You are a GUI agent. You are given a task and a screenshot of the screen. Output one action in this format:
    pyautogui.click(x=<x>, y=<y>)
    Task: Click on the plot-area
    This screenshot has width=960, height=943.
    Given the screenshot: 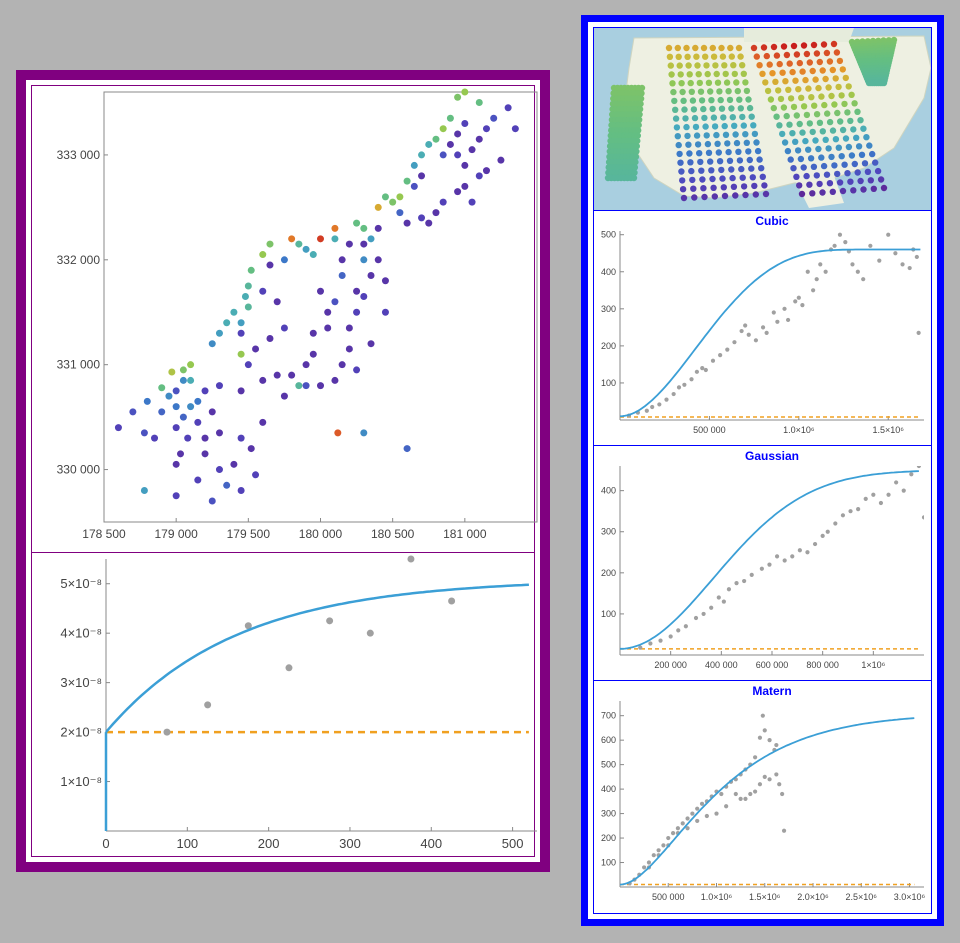 What is the action you would take?
    pyautogui.click(x=772, y=558)
    